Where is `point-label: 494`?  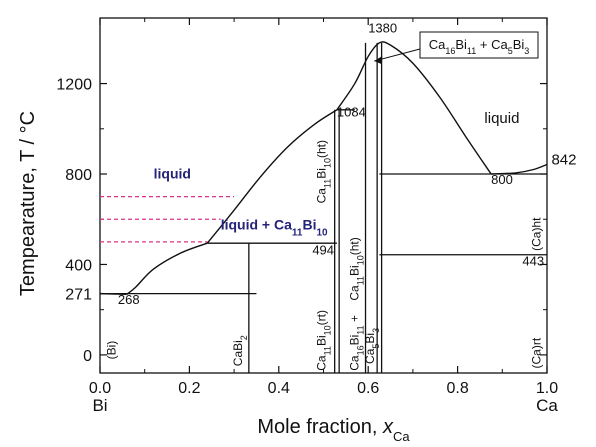
point-label: 494 is located at coordinates (323, 249).